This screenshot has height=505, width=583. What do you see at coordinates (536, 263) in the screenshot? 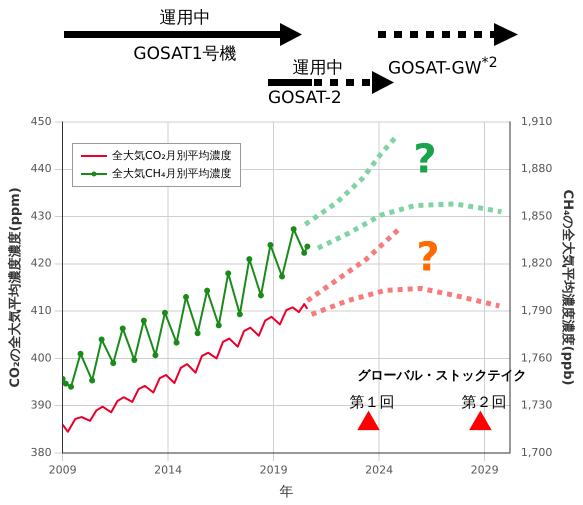
I see `y2-tick-label: 1,820` at bounding box center [536, 263].